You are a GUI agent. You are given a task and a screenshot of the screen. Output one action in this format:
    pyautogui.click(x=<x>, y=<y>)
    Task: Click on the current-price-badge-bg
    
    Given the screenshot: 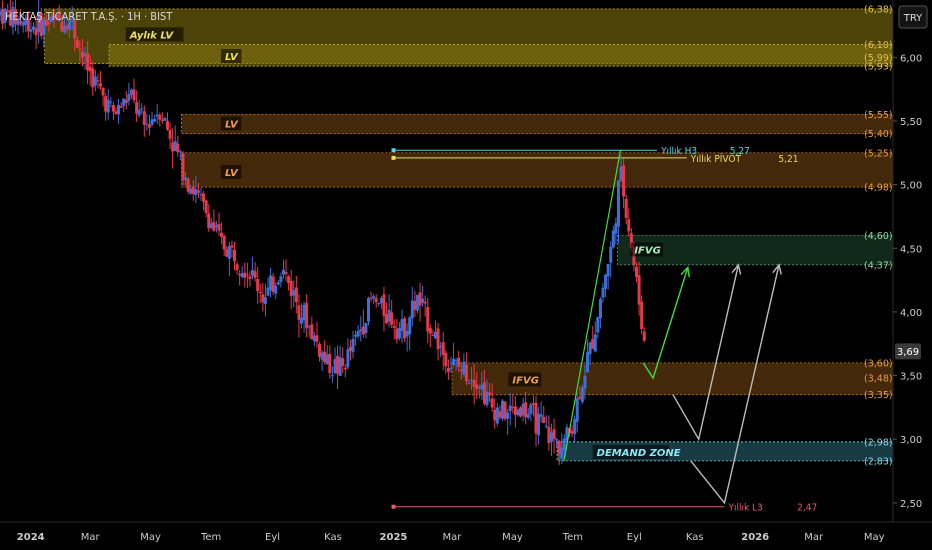 What is the action you would take?
    pyautogui.click(x=908, y=351)
    